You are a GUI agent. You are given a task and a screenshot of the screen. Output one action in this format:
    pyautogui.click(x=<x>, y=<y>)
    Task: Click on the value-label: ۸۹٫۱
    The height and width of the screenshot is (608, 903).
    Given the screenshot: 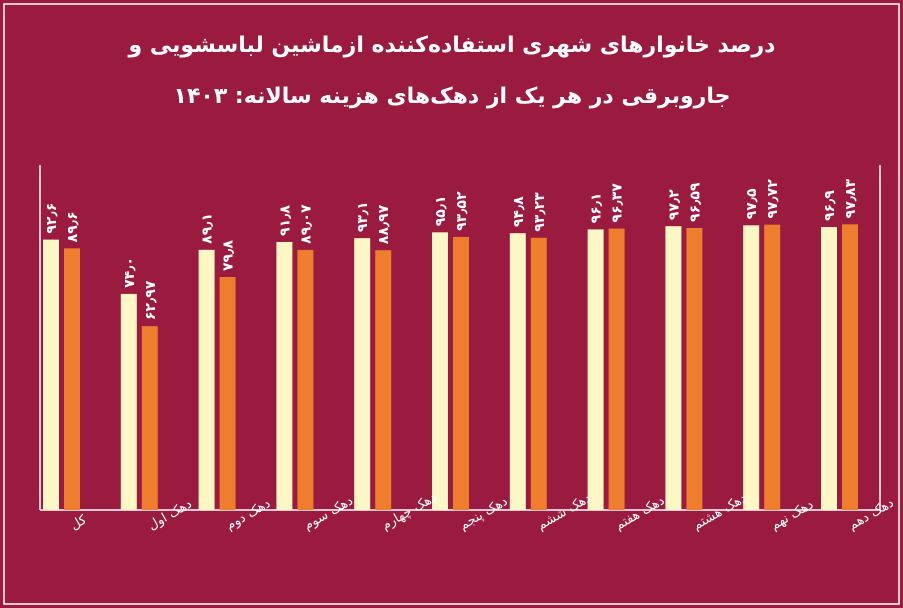 What is the action you would take?
    pyautogui.click(x=208, y=228)
    